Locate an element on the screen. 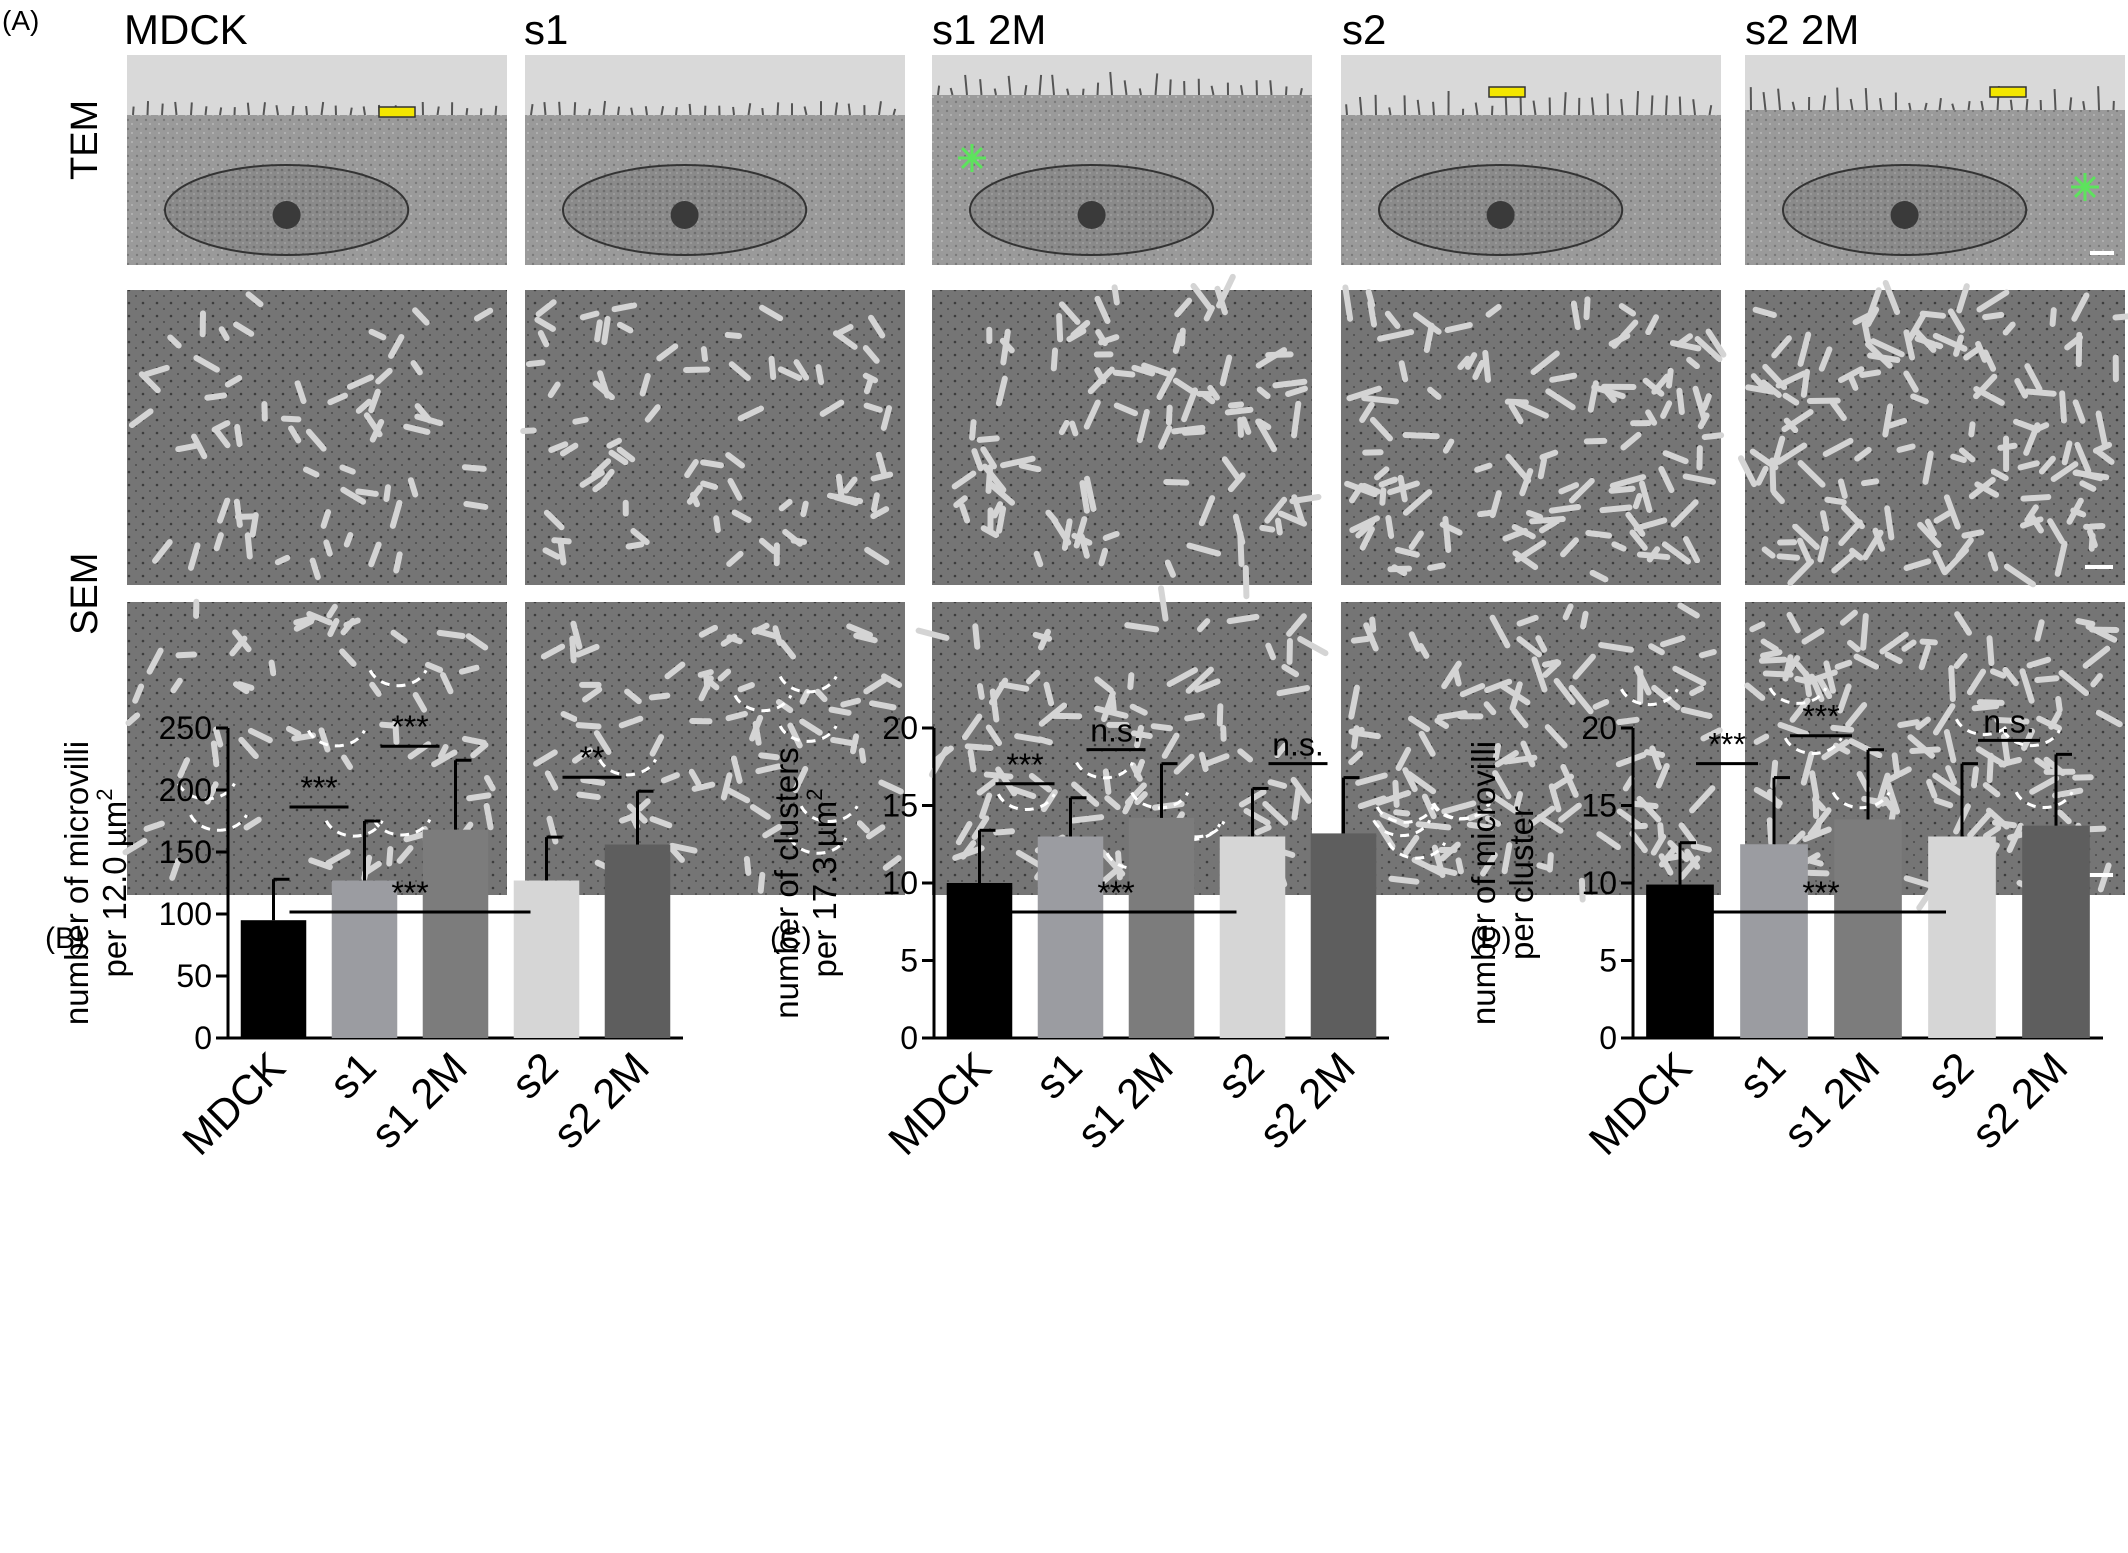  y-axis-label: number of clustersper 17.3 µm2 is located at coordinates (805, 882).